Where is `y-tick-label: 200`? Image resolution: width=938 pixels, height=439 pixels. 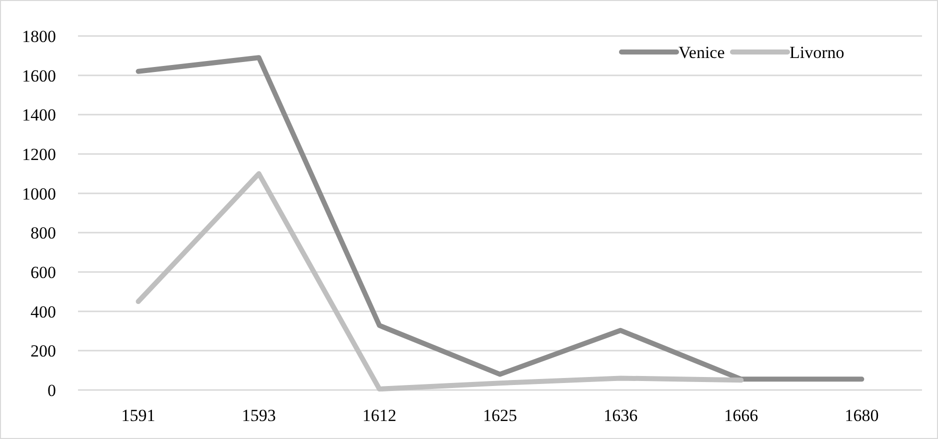 y-tick-label: 200 is located at coordinates (43, 351).